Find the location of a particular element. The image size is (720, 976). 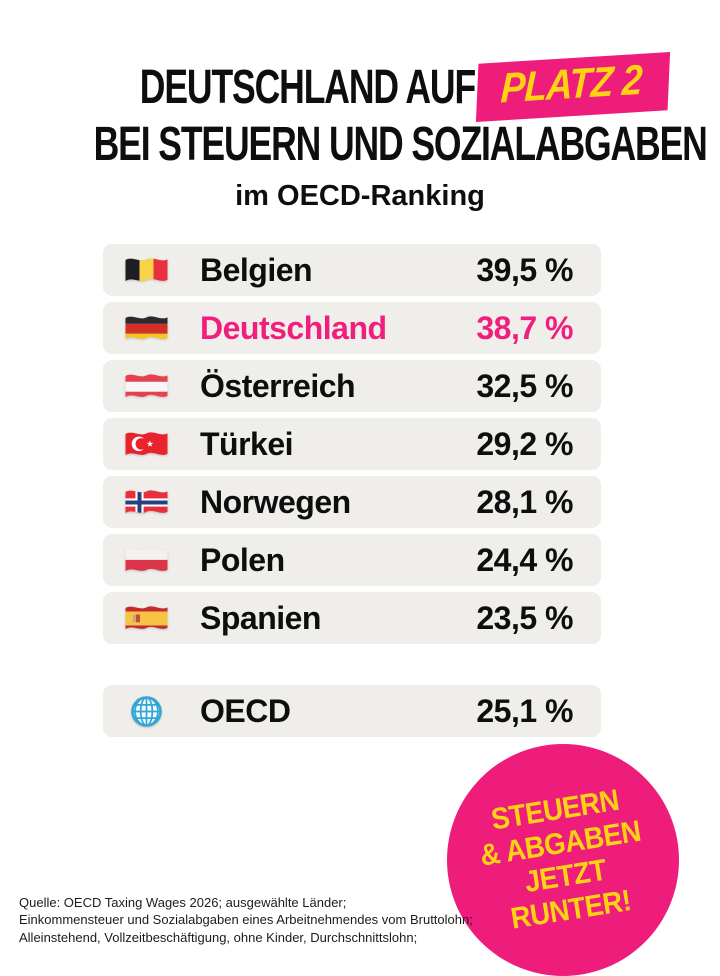

country-label: Belgien is located at coordinates (256, 269).